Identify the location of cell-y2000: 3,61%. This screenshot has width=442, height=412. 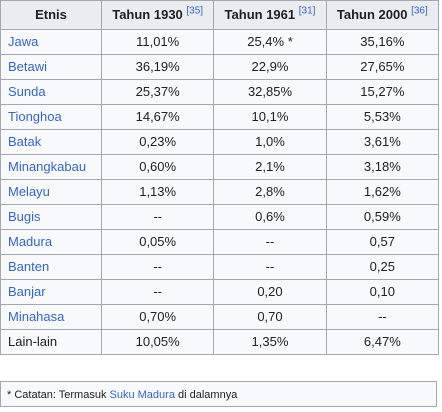
(382, 142).